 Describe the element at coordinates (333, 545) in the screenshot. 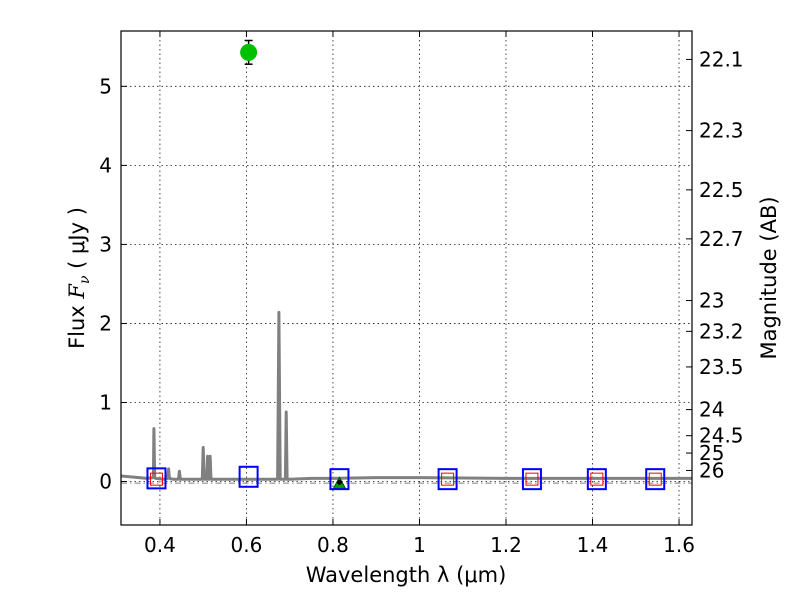

I see `x-tick-label: 0.8` at that location.